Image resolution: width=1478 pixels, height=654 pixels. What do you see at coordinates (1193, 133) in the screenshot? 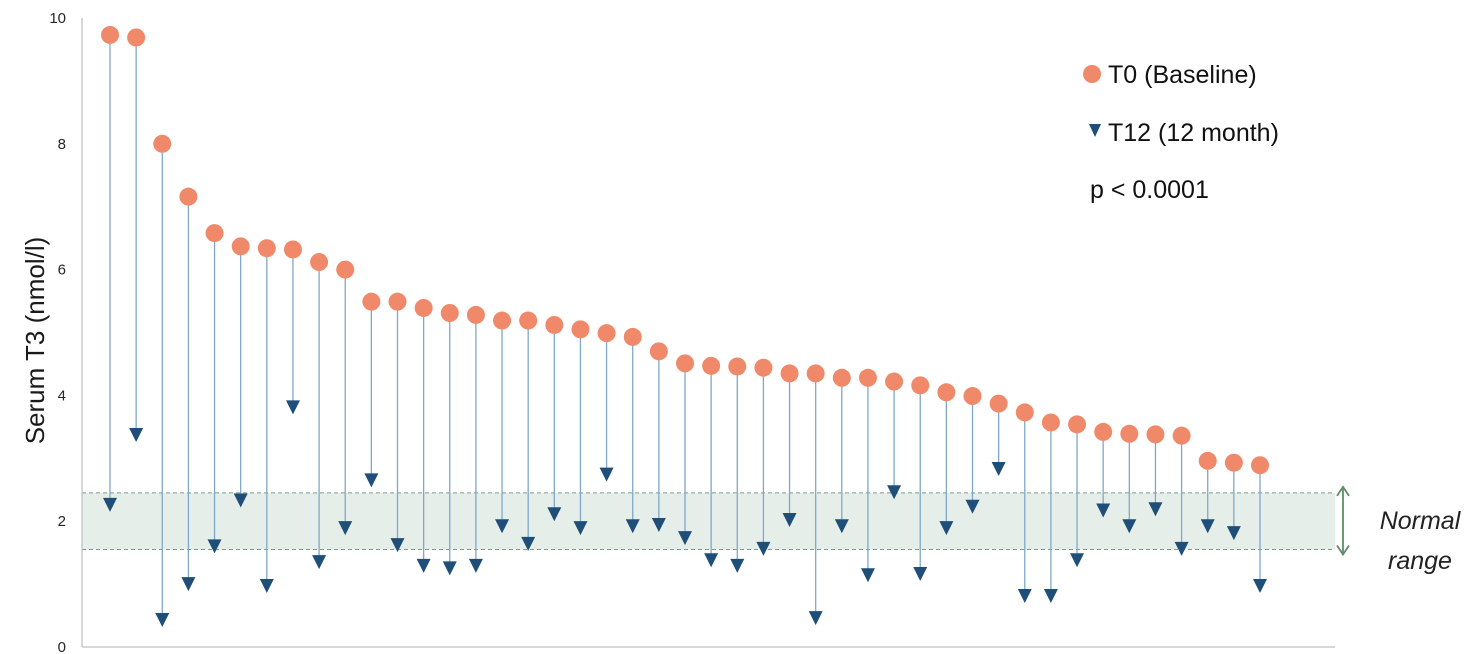
I see `legend-t12-label: T12 (12 month)` at bounding box center [1193, 133].